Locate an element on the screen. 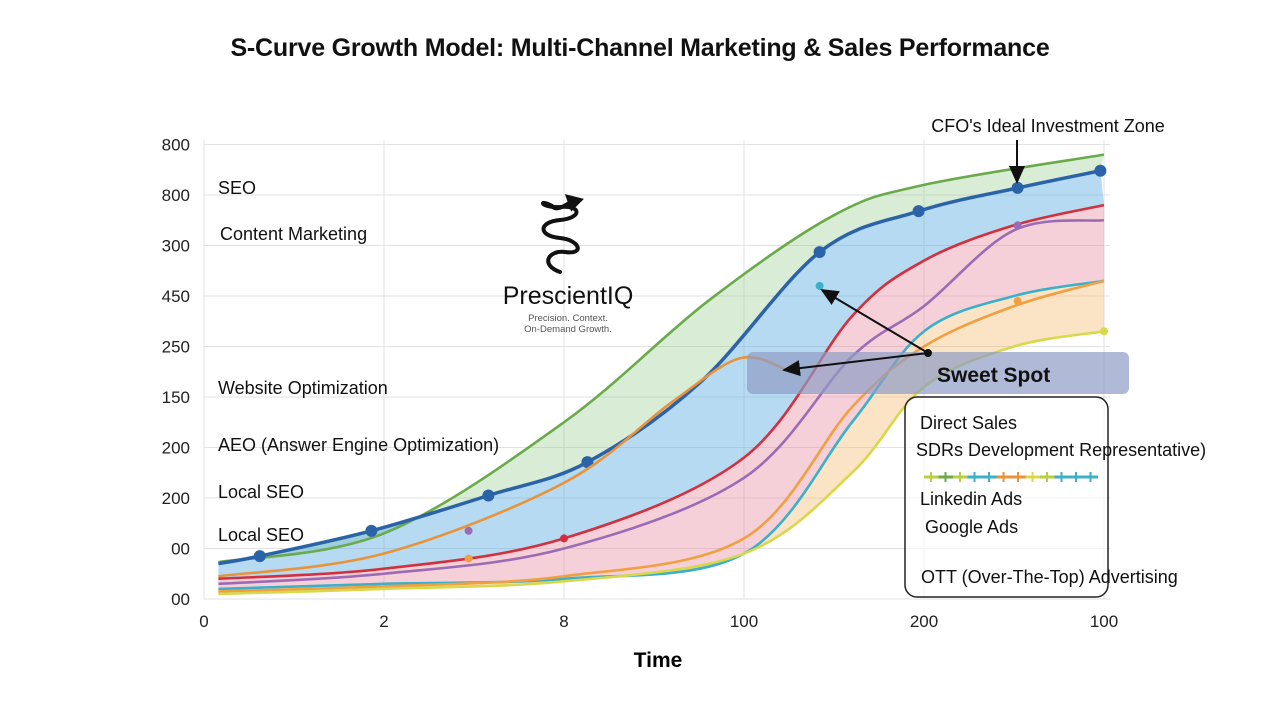 The height and width of the screenshot is (720, 1280). sweet-spot-label: Sweet Spot is located at coordinates (993, 375).